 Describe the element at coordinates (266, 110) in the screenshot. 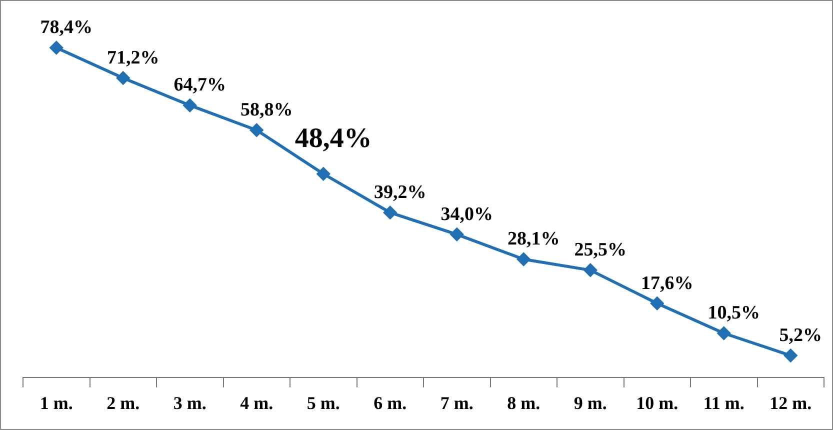

I see `data-label: 58,8%` at that location.